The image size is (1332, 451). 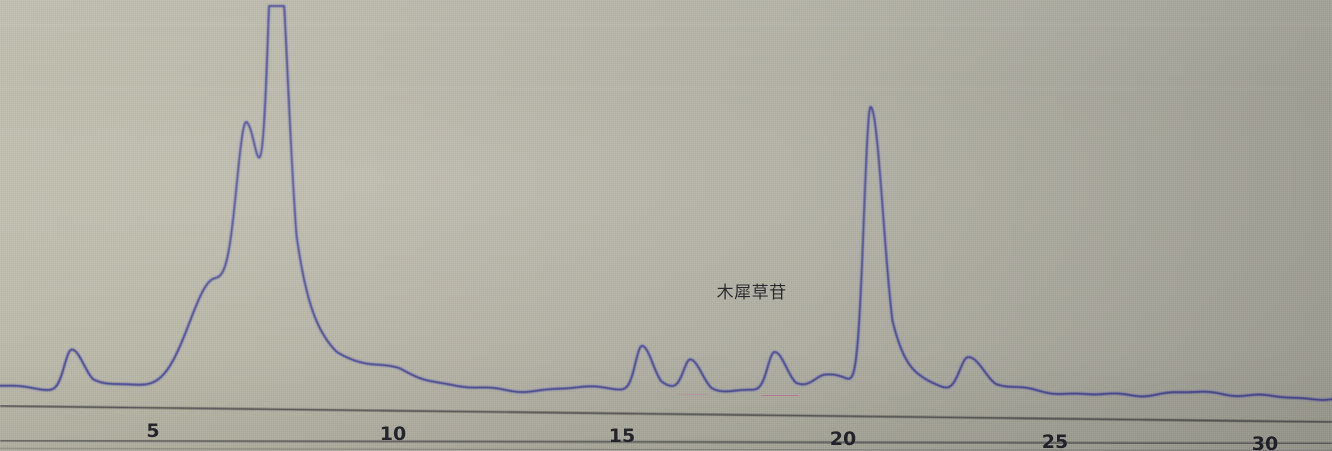 What do you see at coordinates (1265, 442) in the screenshot?
I see `x-tick-label-30: 30` at bounding box center [1265, 442].